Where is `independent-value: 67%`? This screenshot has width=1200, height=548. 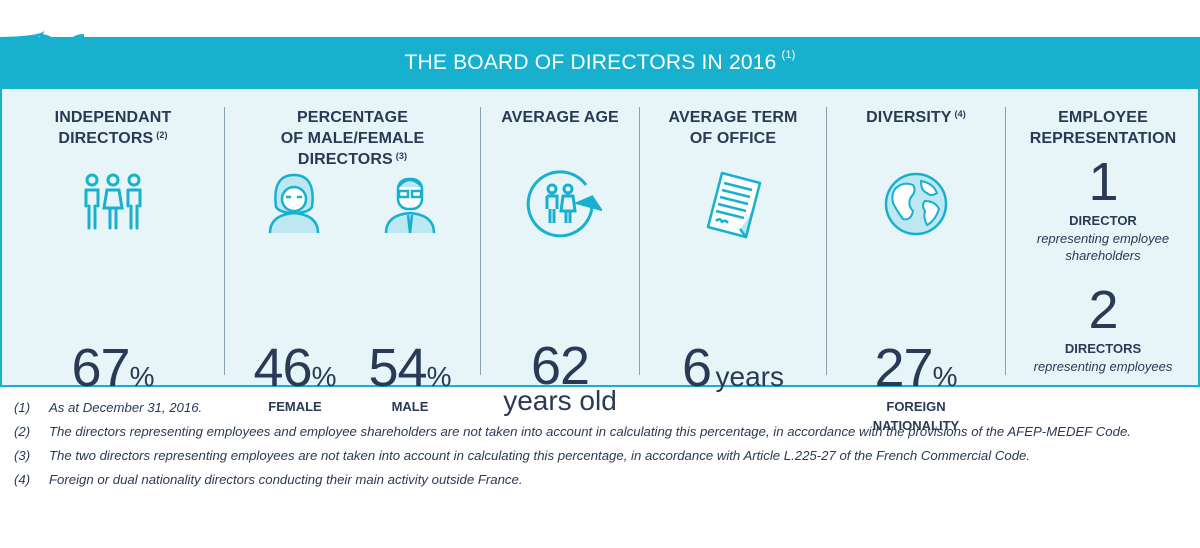 independent-value: 67% is located at coordinates (113, 368).